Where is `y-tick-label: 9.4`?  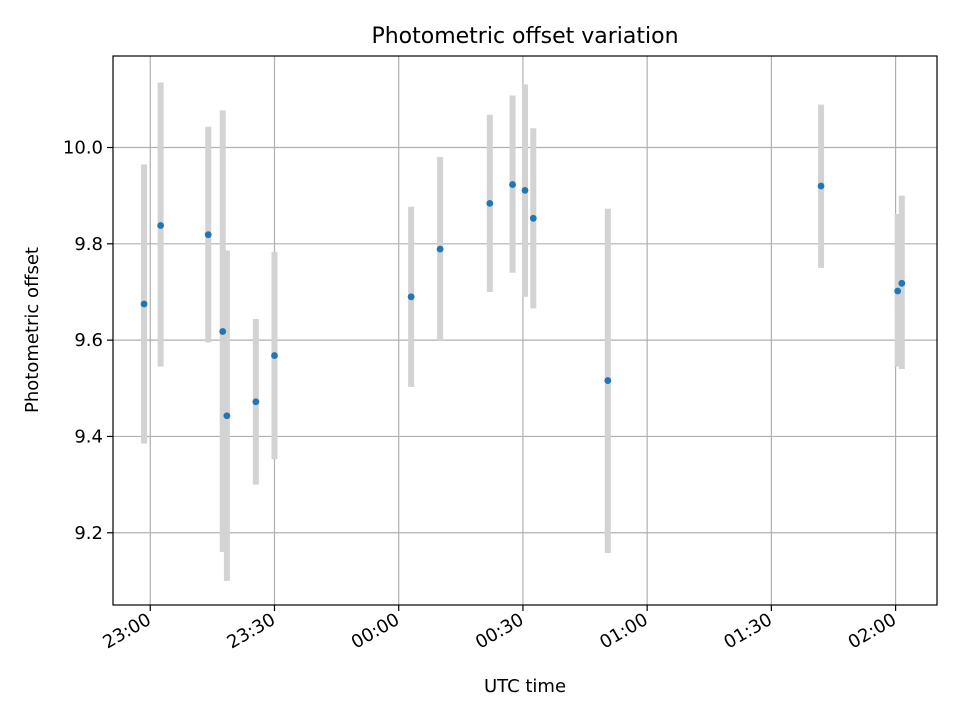 y-tick-label: 9.4 is located at coordinates (88, 436).